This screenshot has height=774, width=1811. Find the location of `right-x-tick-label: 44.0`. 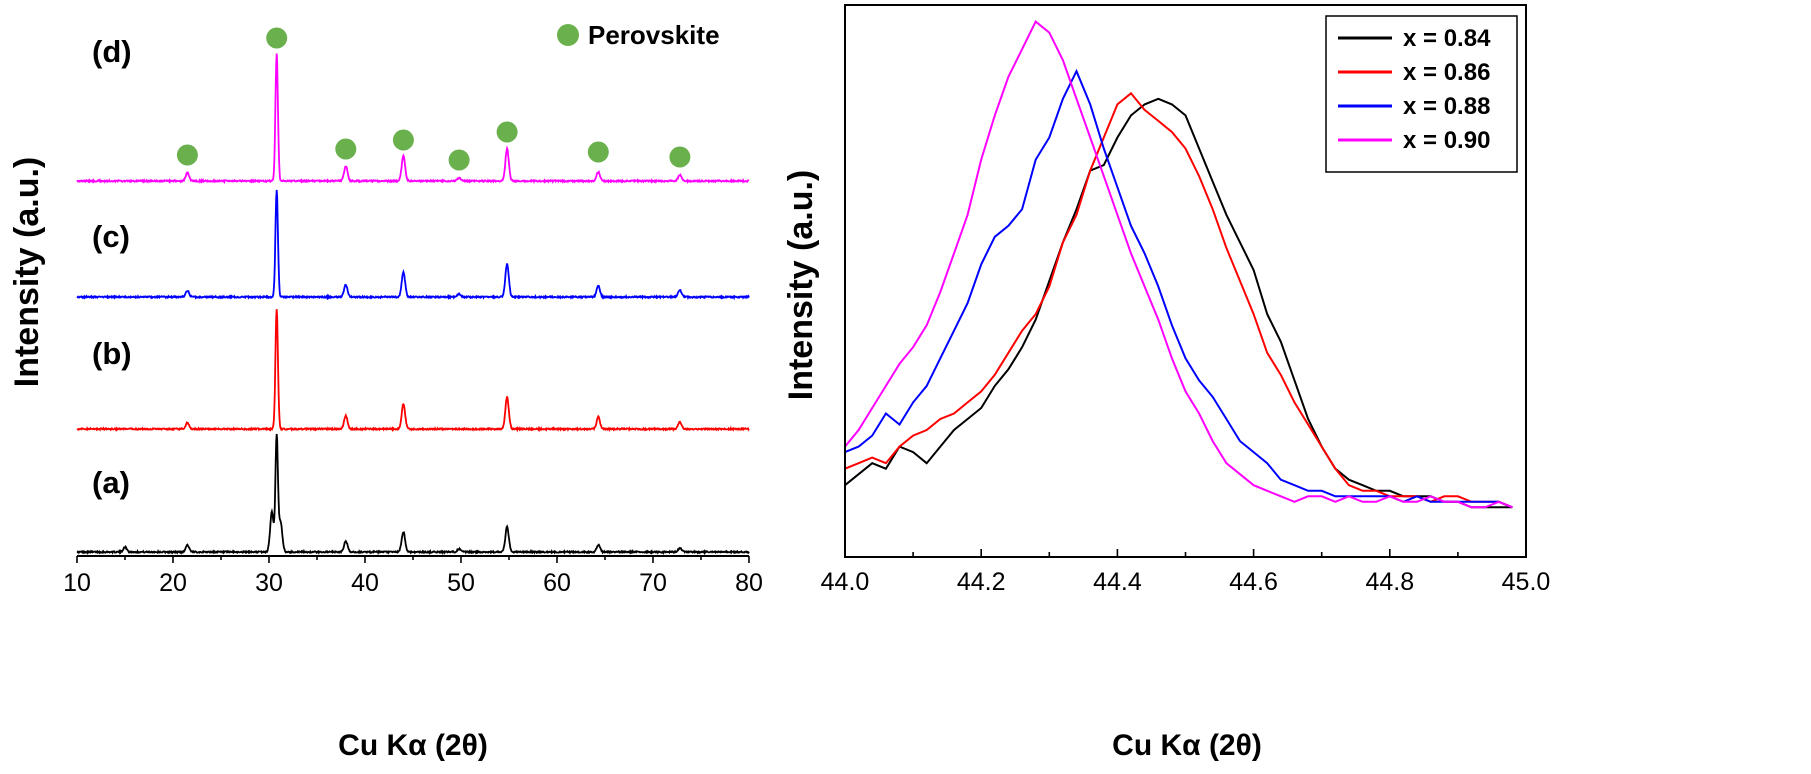

right-x-tick-label: 44.0 is located at coordinates (845, 582).